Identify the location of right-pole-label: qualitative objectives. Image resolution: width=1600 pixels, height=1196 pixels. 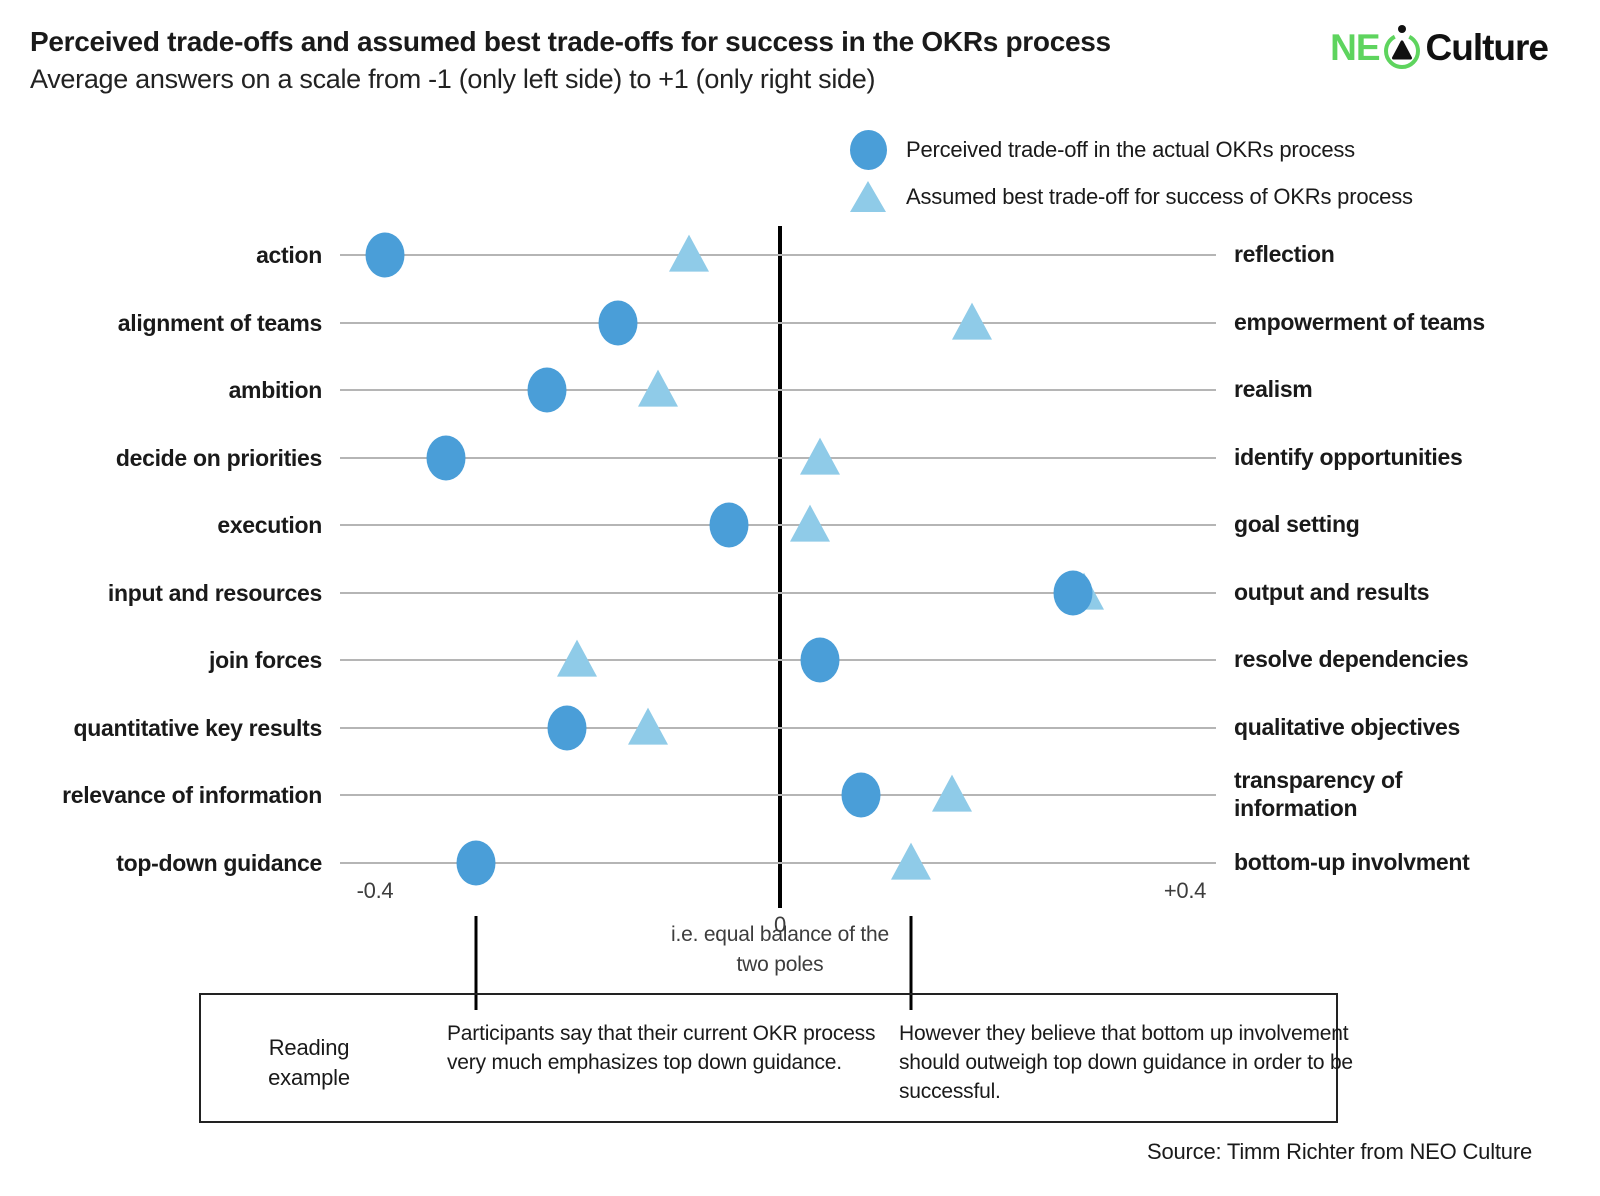
(1347, 727).